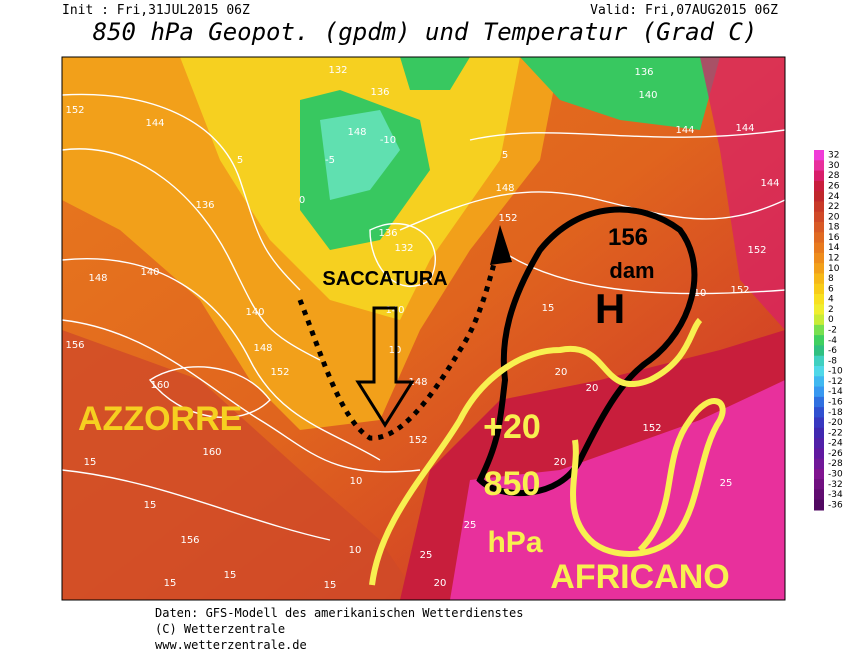  Describe the element at coordinates (835, 495) in the screenshot. I see `colorbar-label: -34` at that location.